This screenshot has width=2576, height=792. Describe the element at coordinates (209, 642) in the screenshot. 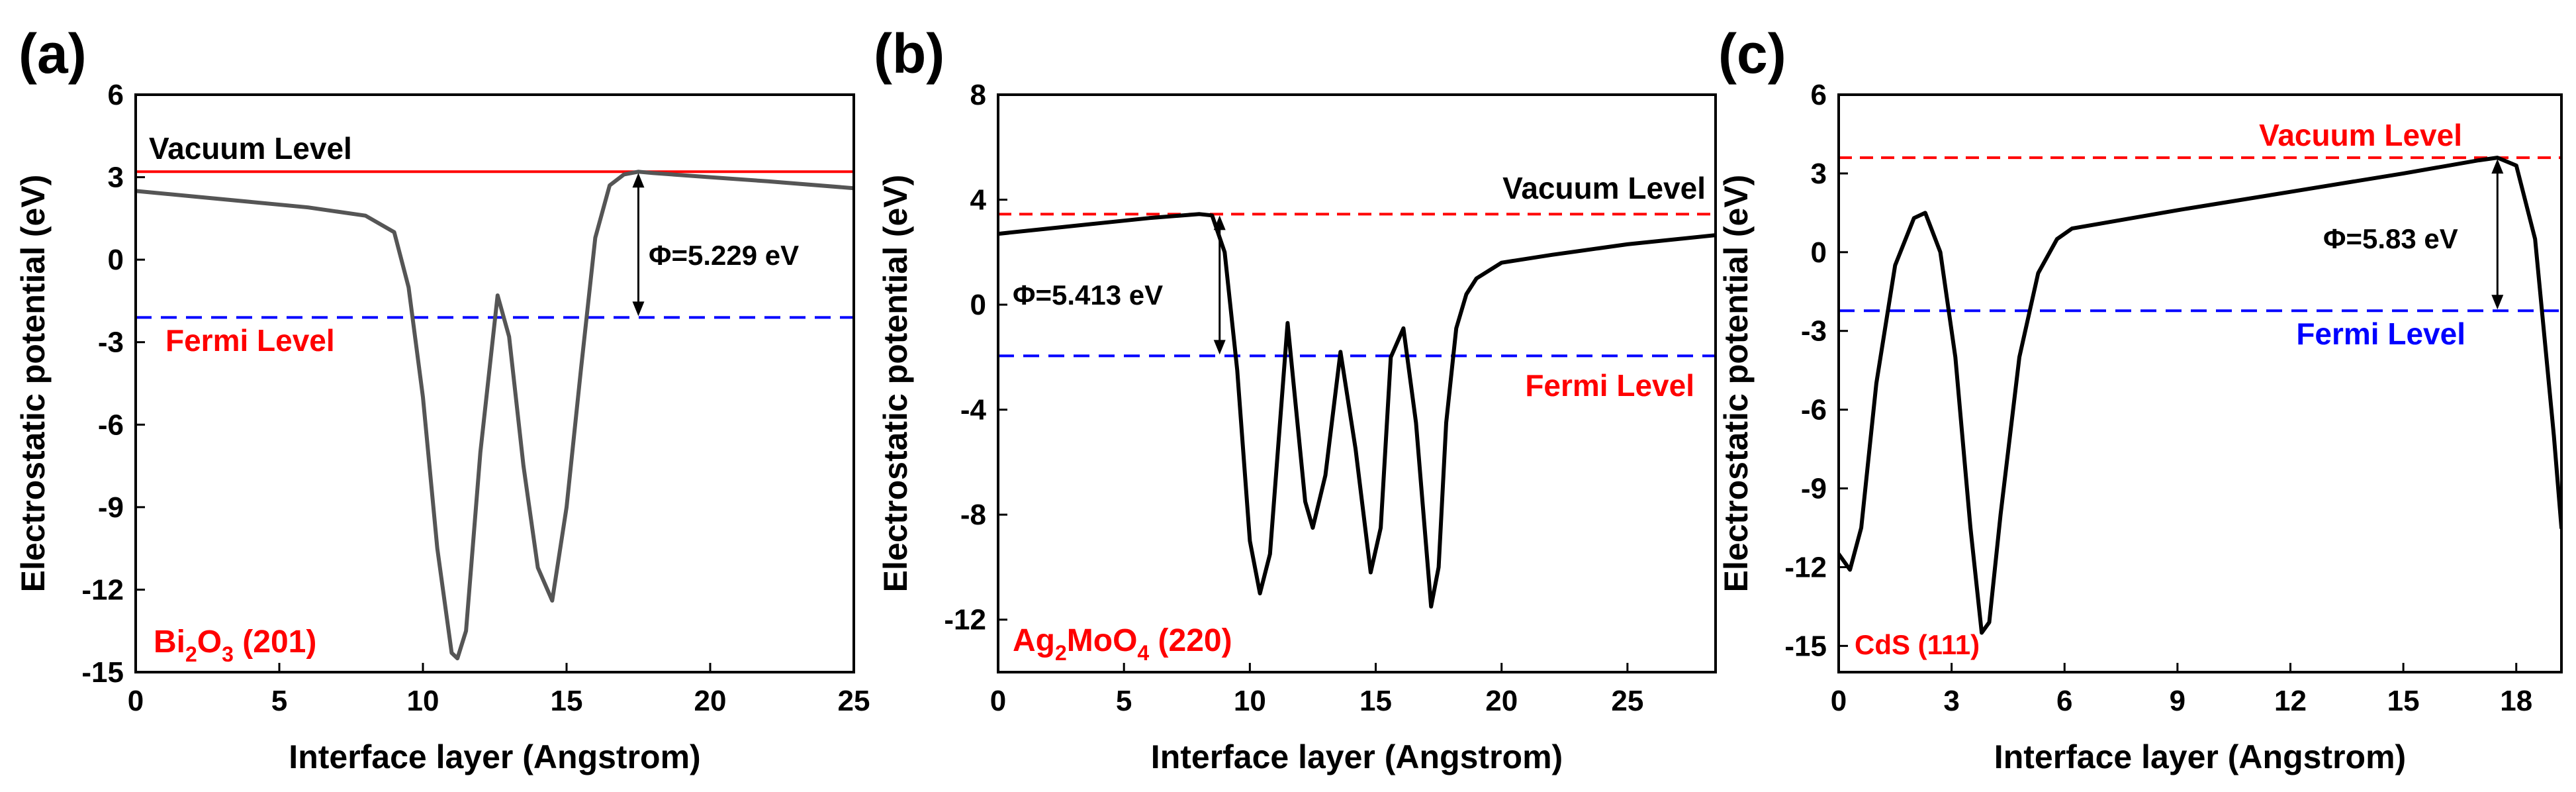

I see `sample-part-mid: O` at that location.